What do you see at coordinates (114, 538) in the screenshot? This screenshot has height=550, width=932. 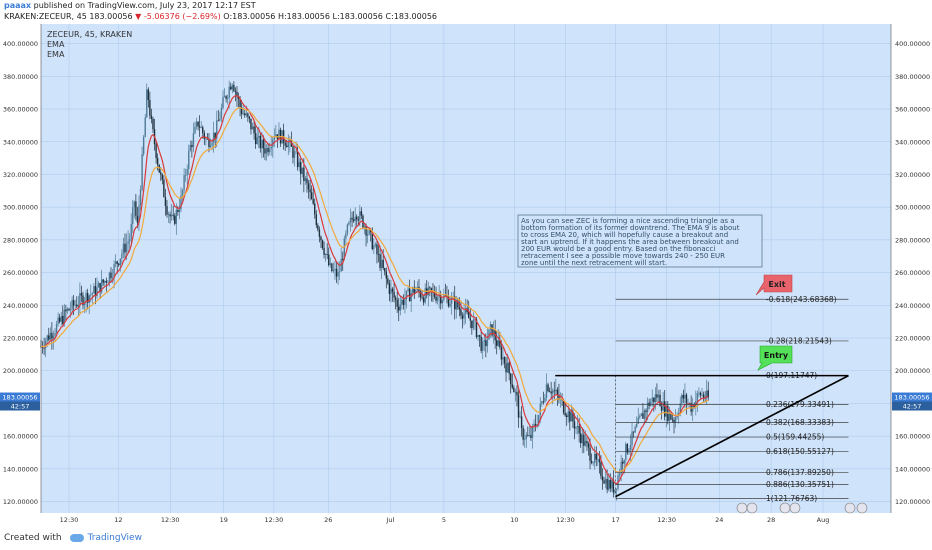 I see `tradingview-link: TradingView` at bounding box center [114, 538].